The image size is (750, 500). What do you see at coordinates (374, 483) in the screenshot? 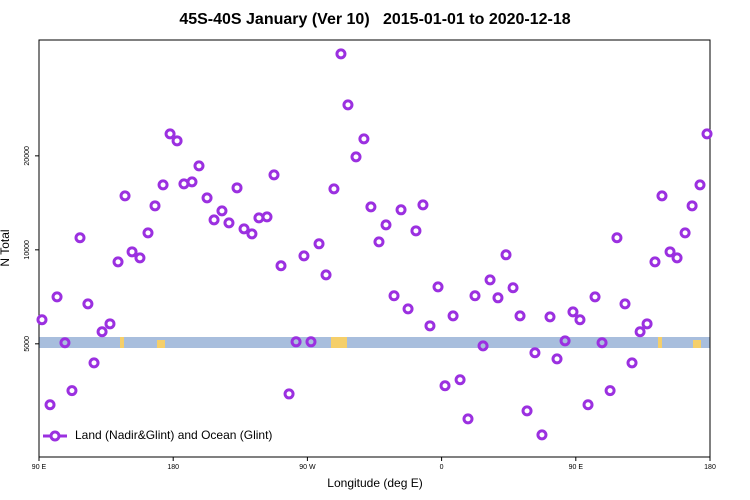
I see `x-axis-label: Longitude (deg E)` at bounding box center [374, 483].